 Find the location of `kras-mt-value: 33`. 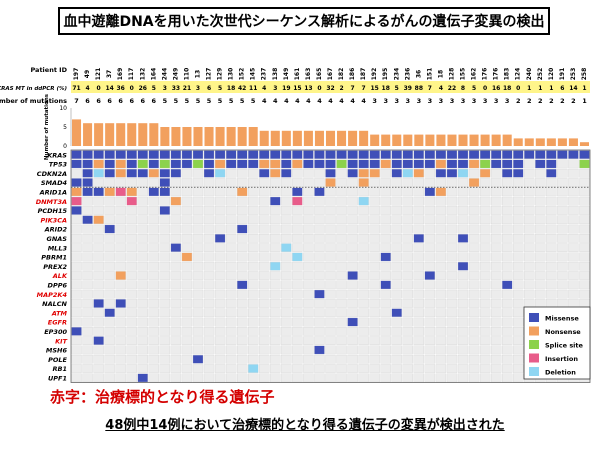

kras-mt-value: 33 is located at coordinates (176, 88).